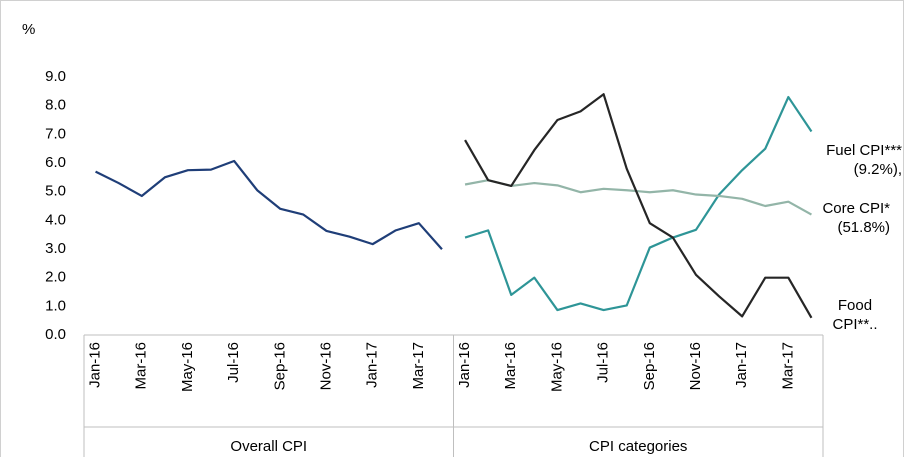  What do you see at coordinates (55, 133) in the screenshot?
I see `y-tick-label: 7.0` at bounding box center [55, 133].